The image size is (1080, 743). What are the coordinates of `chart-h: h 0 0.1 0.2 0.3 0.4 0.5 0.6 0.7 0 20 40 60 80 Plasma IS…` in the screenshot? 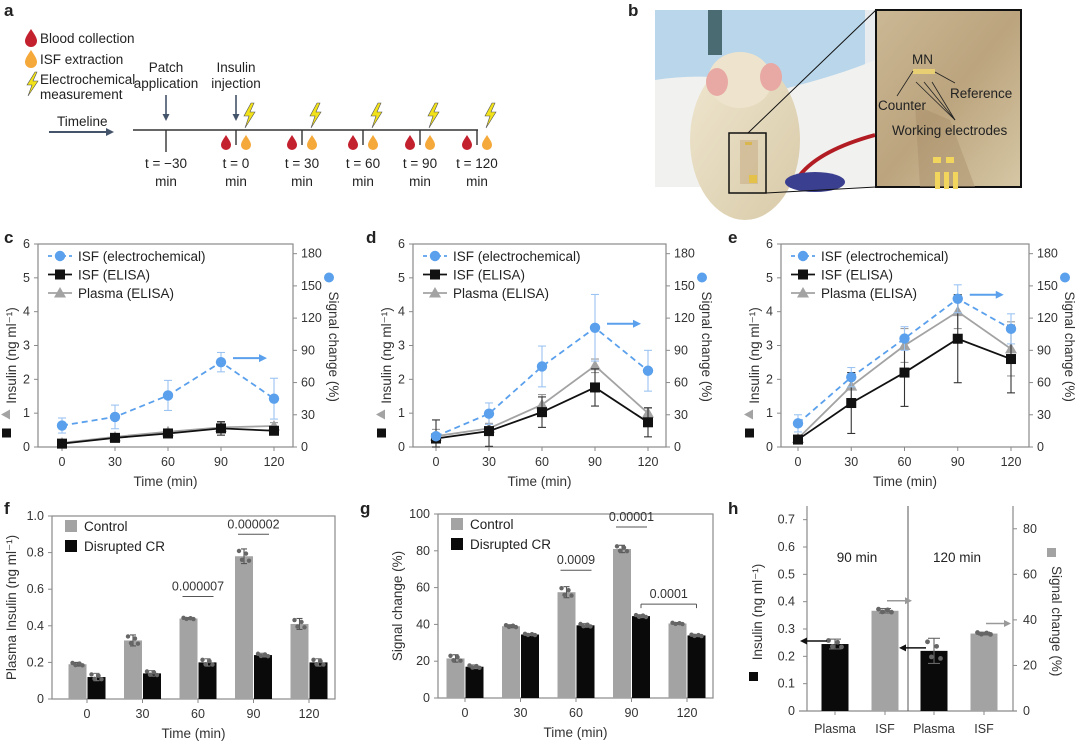 It's located at (896, 617).